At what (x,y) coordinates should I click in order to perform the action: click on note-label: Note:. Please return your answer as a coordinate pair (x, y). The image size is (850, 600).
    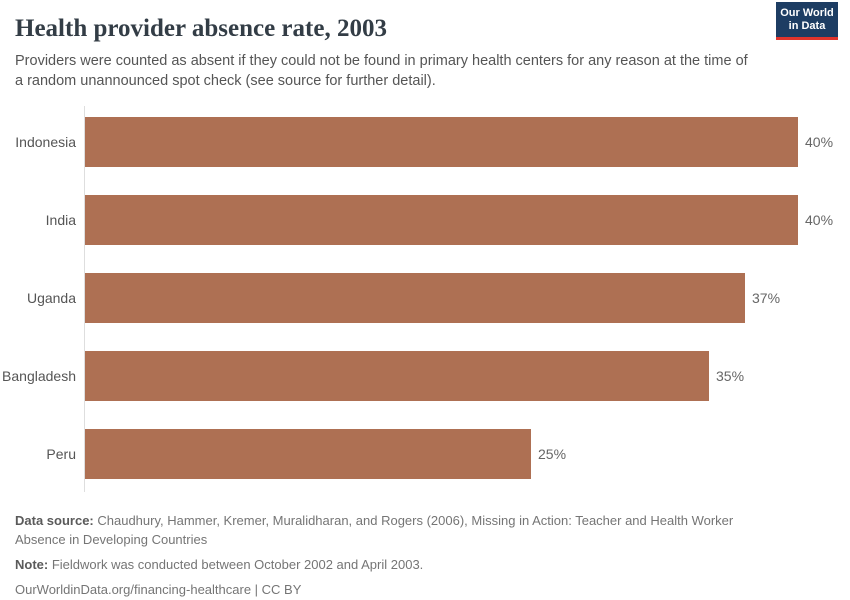
    Looking at the image, I should click on (32, 564).